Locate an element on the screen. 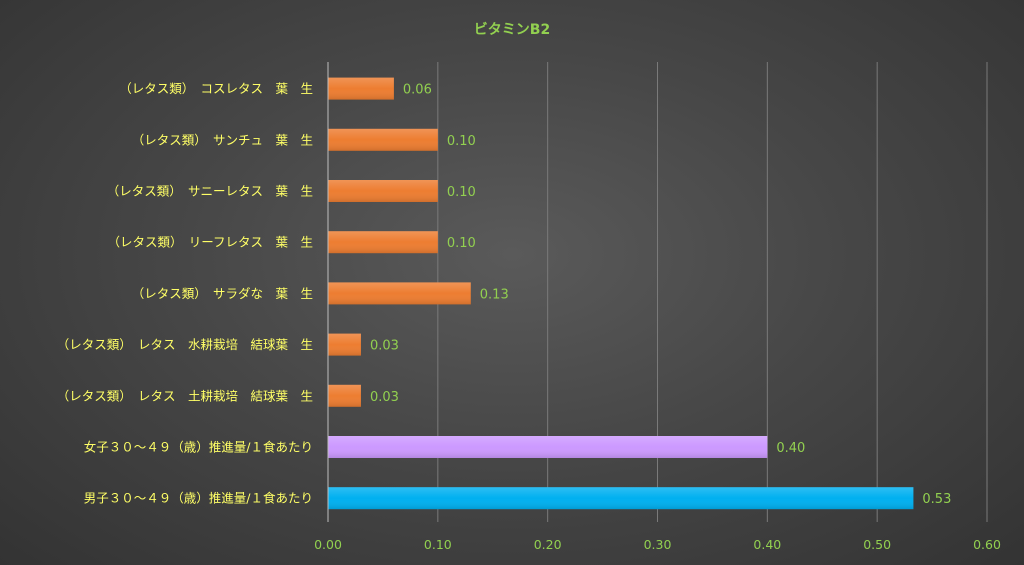 The width and height of the screenshot is (1024, 565). x-tick-label: 0.40 is located at coordinates (767, 544).